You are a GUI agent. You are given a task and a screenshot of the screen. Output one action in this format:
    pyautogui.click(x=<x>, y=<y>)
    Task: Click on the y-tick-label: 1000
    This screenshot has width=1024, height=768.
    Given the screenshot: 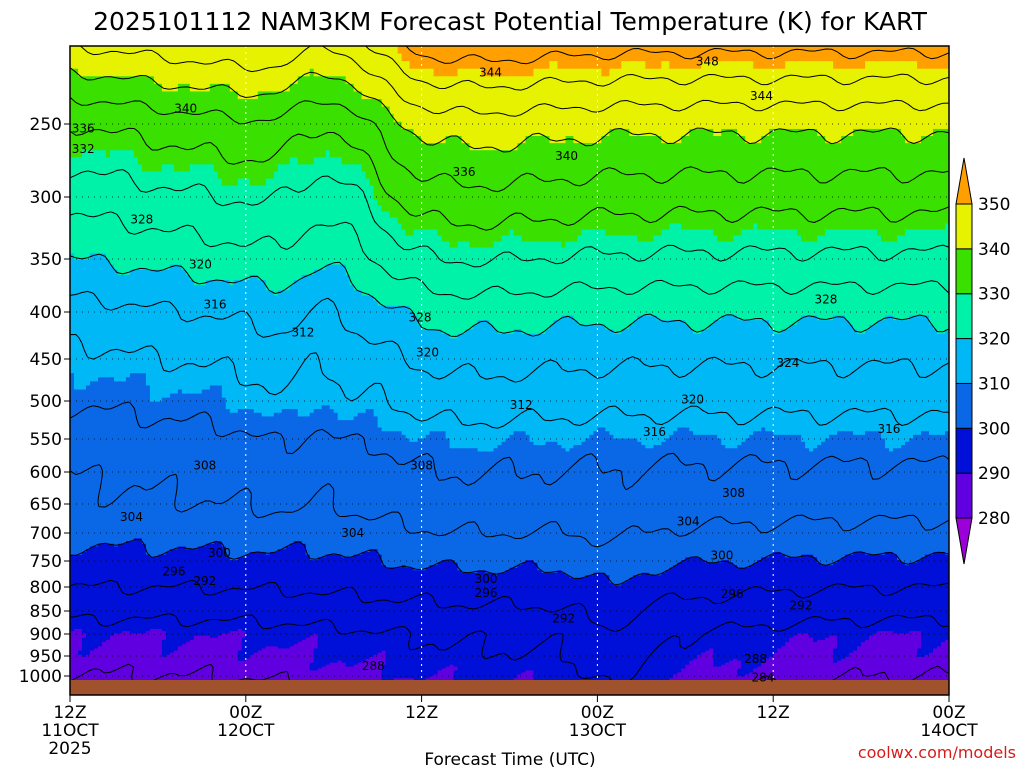 What is the action you would take?
    pyautogui.click(x=40, y=677)
    